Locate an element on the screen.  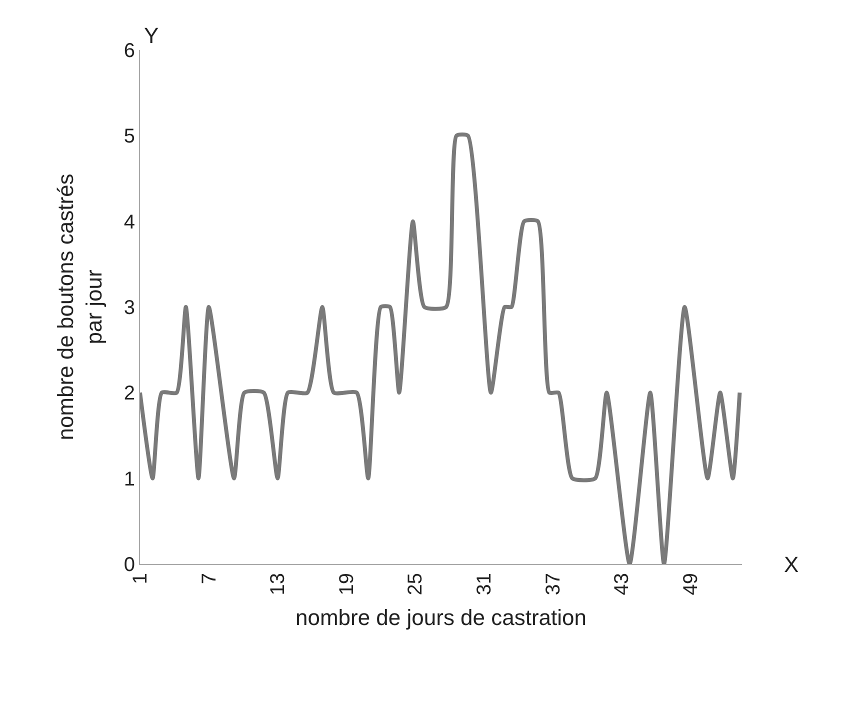
x-tick-label: 13 is located at coordinates (278, 584).